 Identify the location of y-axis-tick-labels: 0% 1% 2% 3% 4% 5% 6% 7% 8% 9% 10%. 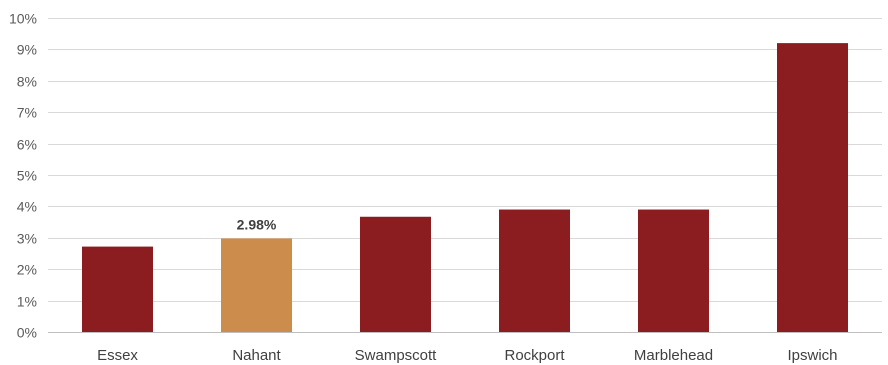
(23, 176).